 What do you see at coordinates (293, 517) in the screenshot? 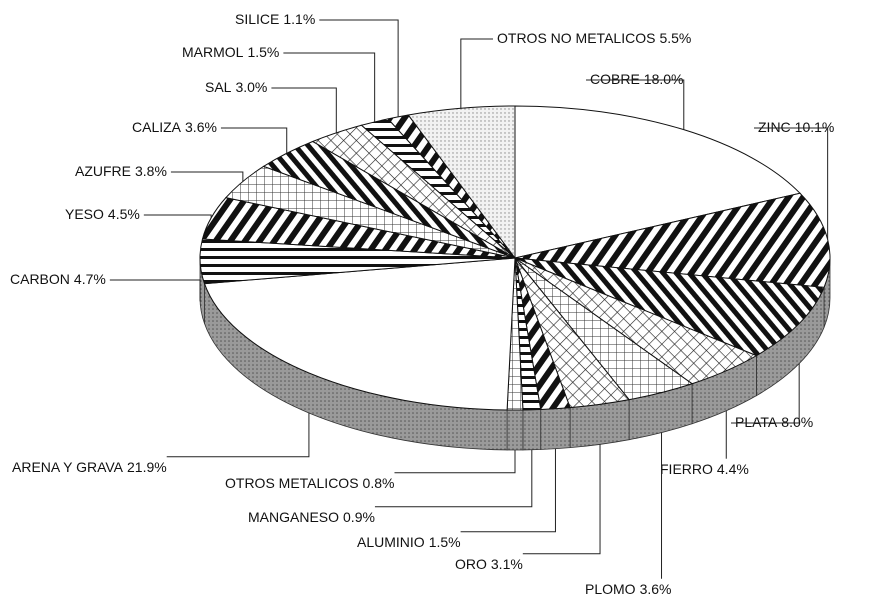
I see `category-name: MANGANESO` at bounding box center [293, 517].